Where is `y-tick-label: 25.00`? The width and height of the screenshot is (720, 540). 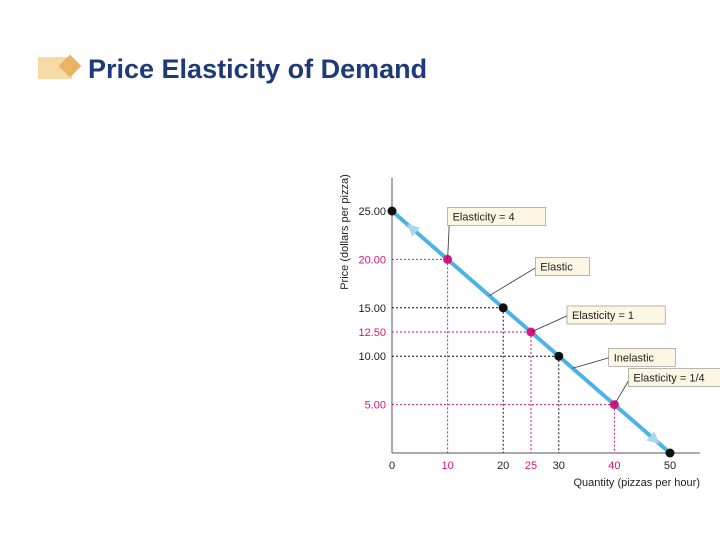
y-tick-label: 25.00 is located at coordinates (372, 212).